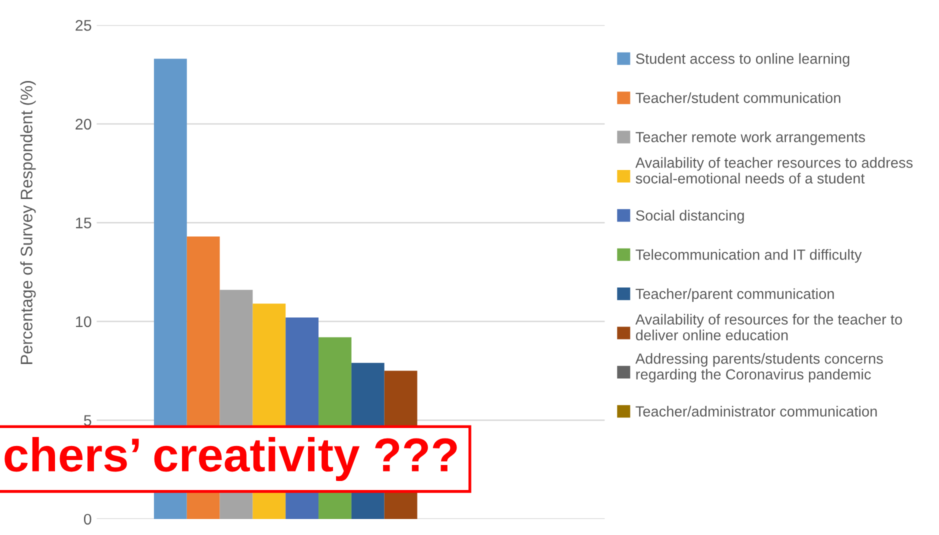 The image size is (939, 535). Describe the element at coordinates (756, 411) in the screenshot. I see `legend-label: Teacher/administrator communication` at that location.